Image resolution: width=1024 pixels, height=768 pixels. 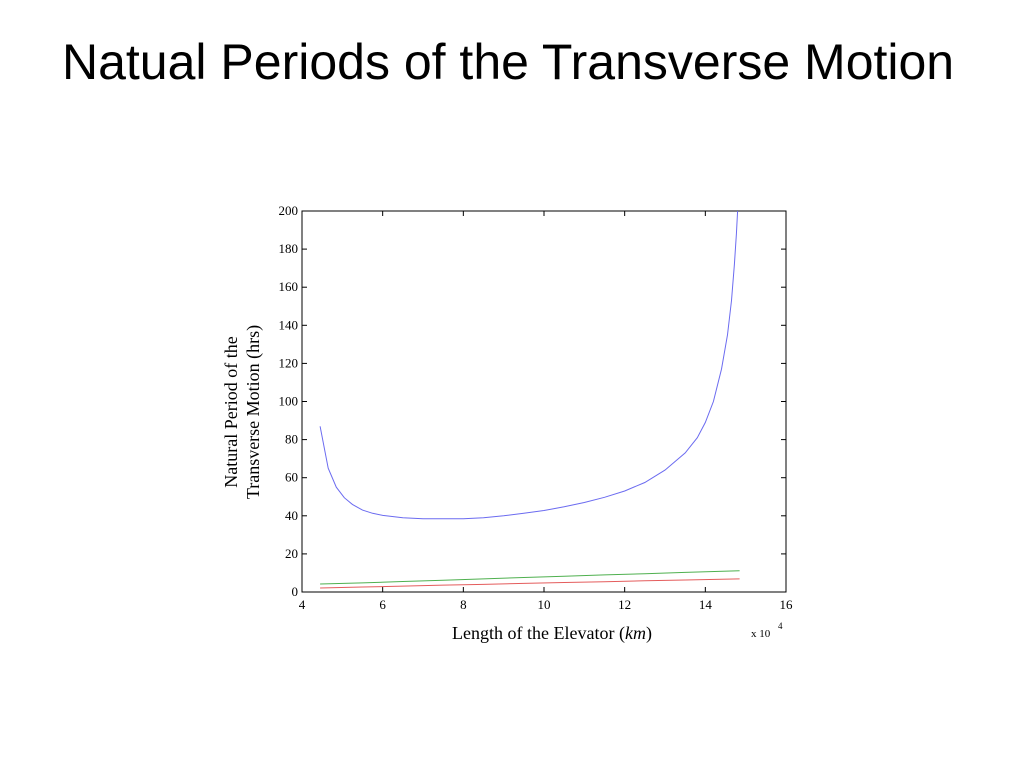 What do you see at coordinates (291, 439) in the screenshot?
I see `y-tick-label: 80` at bounding box center [291, 439].